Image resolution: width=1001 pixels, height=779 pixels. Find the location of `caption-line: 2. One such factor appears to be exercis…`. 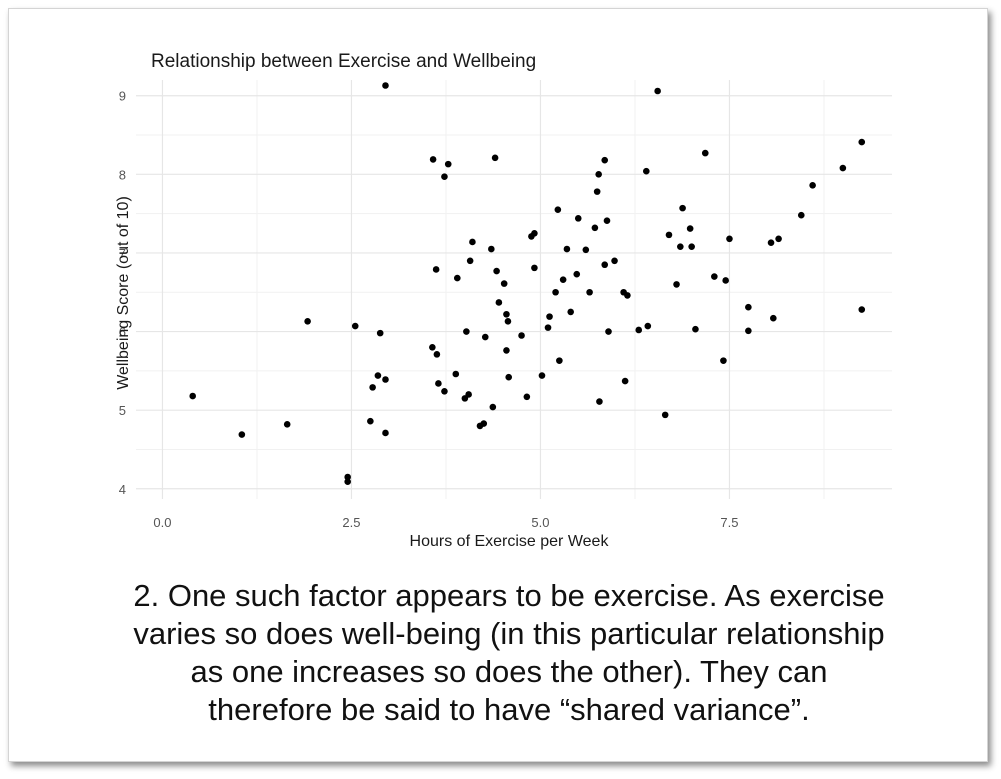

caption-line: 2. One such factor appears to be exercis… is located at coordinates (509, 595).